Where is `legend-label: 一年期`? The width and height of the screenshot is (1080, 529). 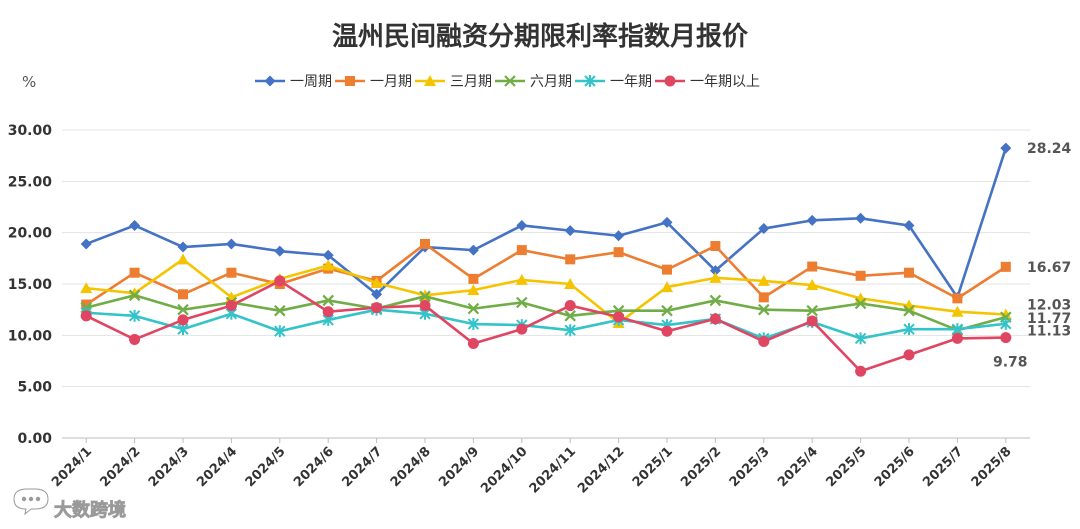 legend-label: 一年期 is located at coordinates (631, 82).